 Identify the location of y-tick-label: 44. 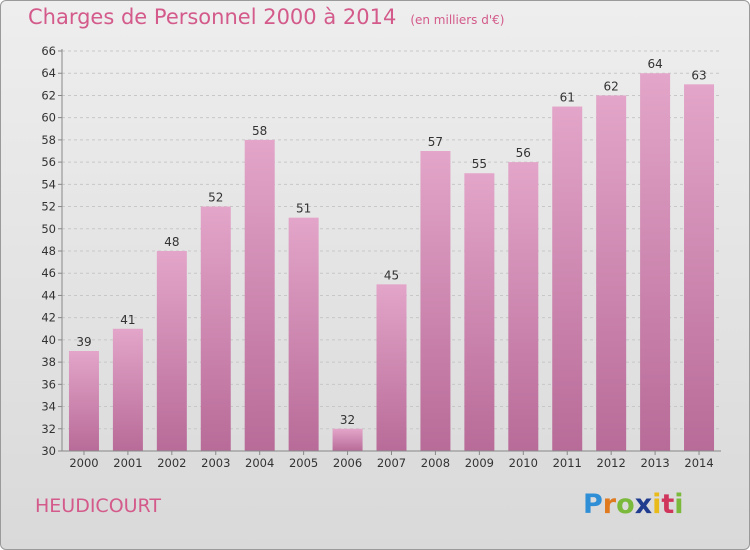
(48, 295).